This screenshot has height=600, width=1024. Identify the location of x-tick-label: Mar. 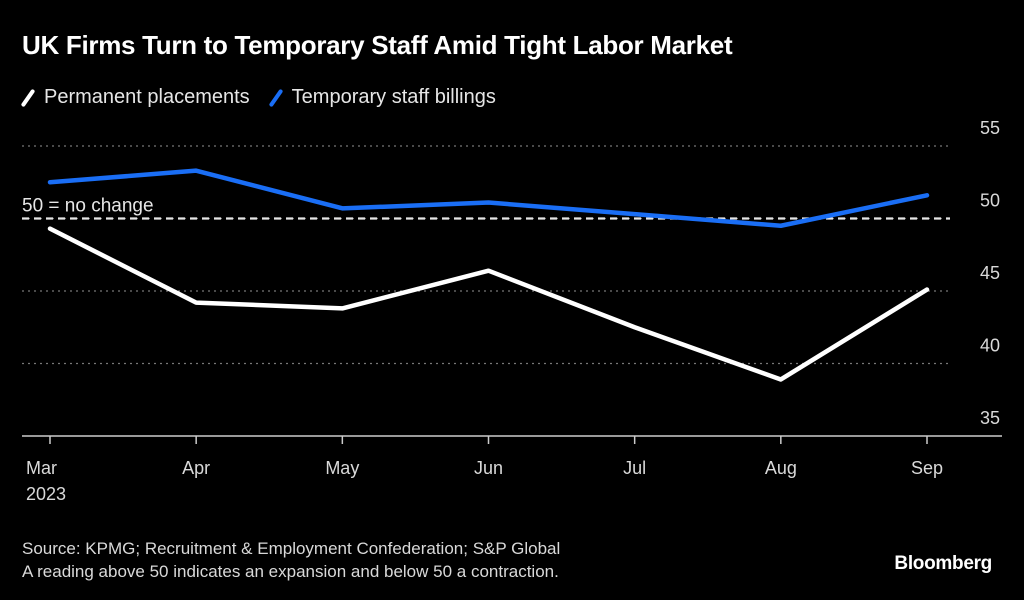
(41, 468).